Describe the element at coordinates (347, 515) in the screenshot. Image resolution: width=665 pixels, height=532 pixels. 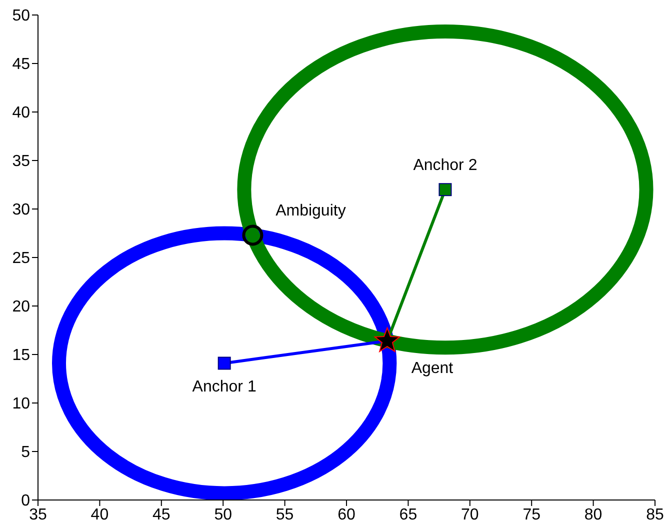
I see `x-tick-label: 60` at that location.